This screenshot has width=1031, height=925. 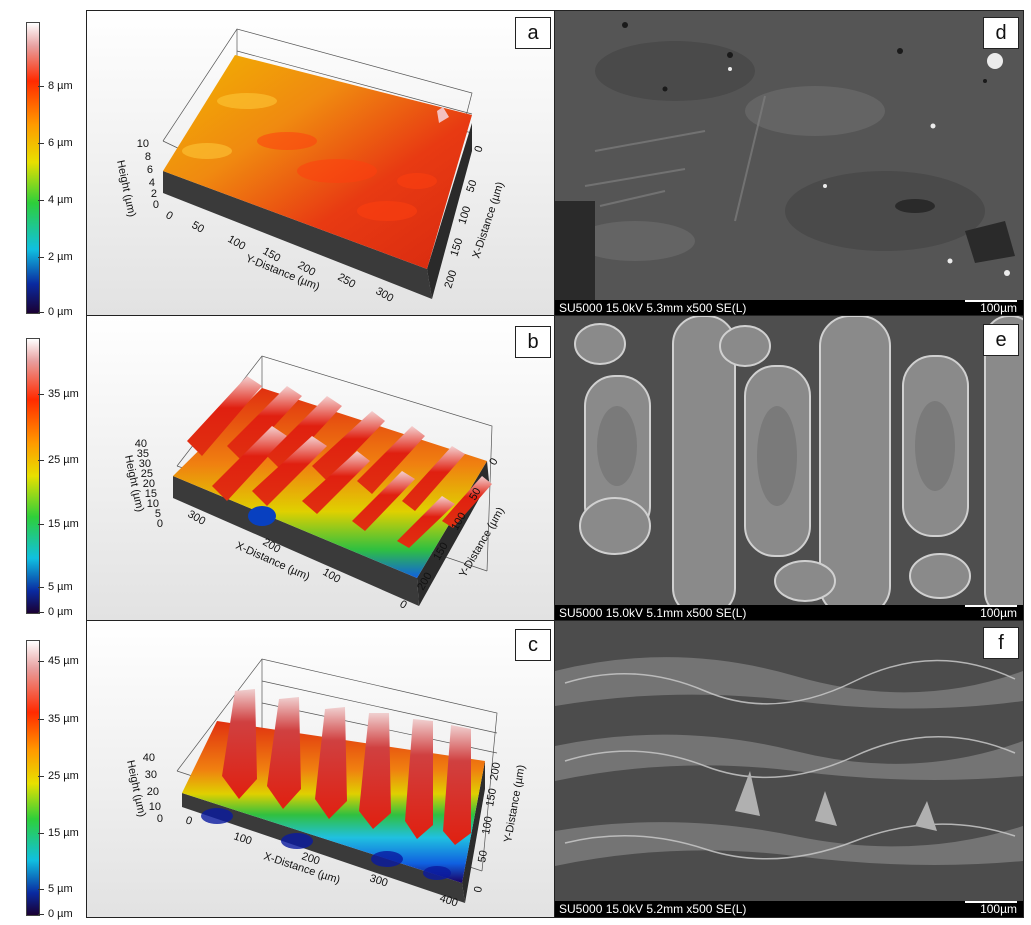 What do you see at coordinates (63, 776) in the screenshot?
I see `colorbar-label: 25 µm` at bounding box center [63, 776].